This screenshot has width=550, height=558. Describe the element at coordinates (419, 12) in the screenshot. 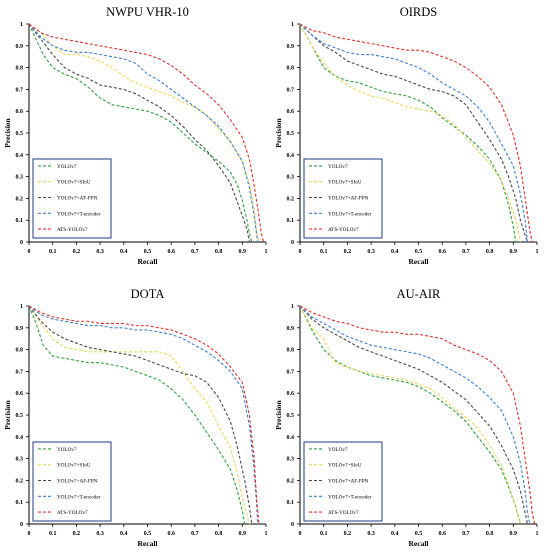

I see `chart-title: OIRDS` at that location.